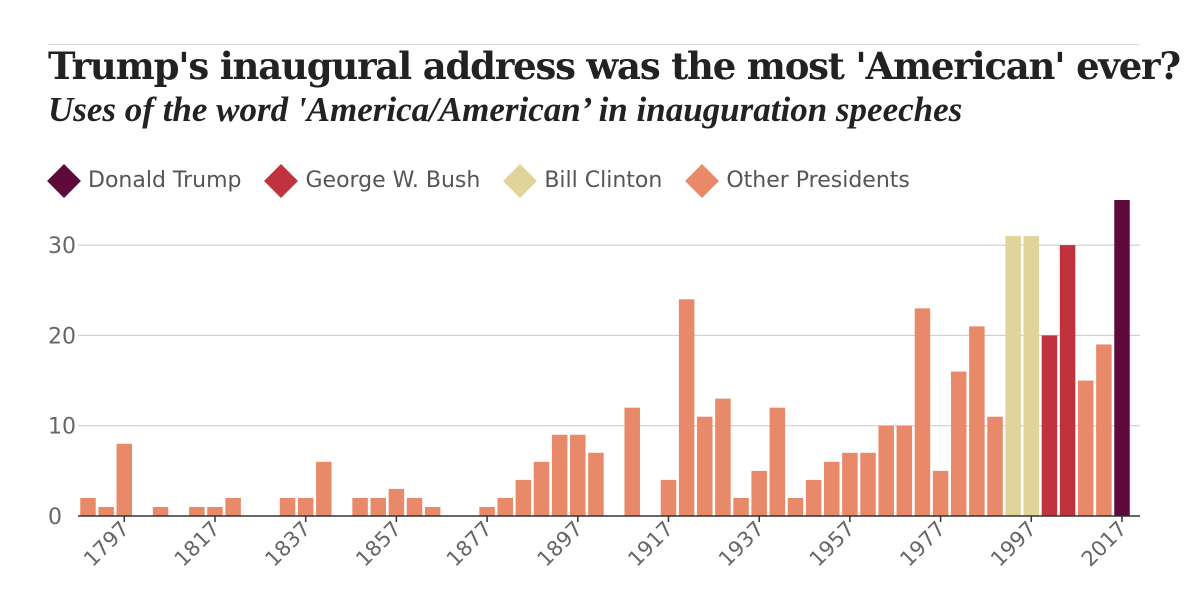  I want to click on legend-label-clinton: Bill Clinton, so click(603, 180).